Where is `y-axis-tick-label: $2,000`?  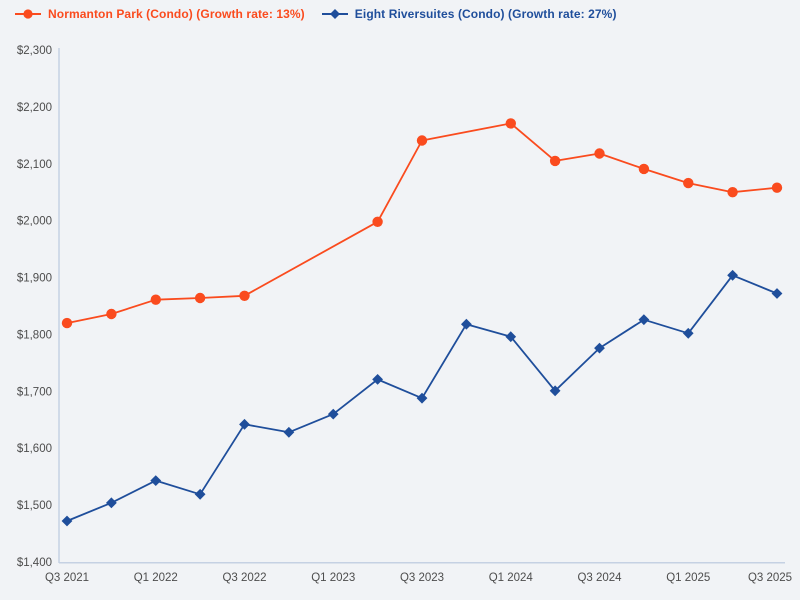
y-axis-tick-label: $2,000 is located at coordinates (34, 222).